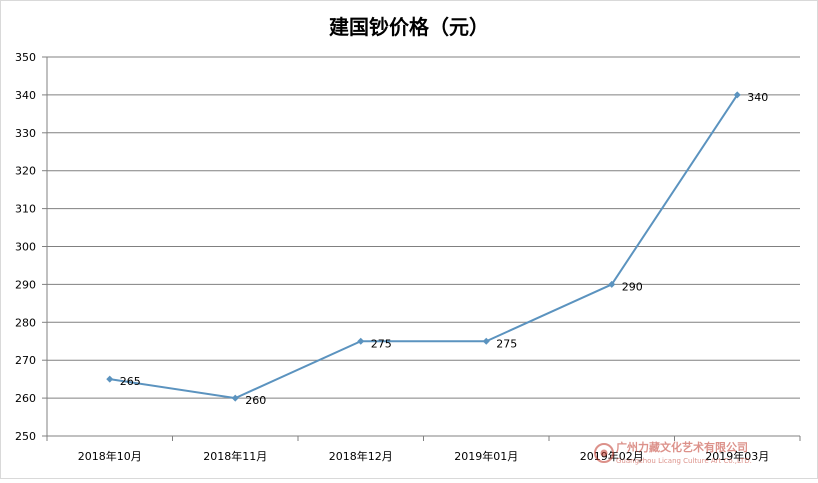 The height and width of the screenshot is (483, 818). Describe the element at coordinates (235, 456) in the screenshot. I see `x-tick-label: 2018年11月` at that location.